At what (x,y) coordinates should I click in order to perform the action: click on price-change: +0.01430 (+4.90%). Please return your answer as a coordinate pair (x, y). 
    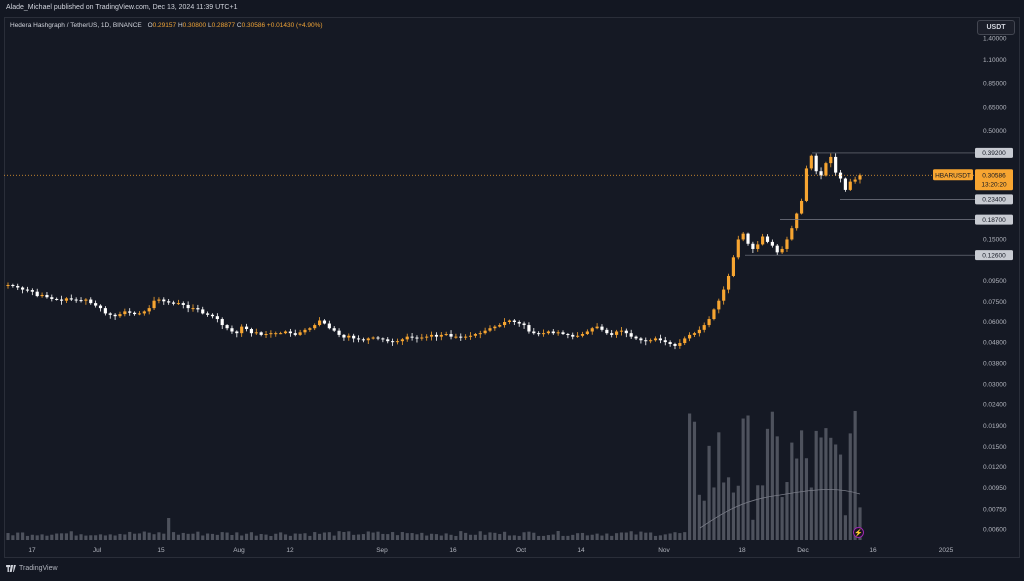
    Looking at the image, I should click on (294, 25).